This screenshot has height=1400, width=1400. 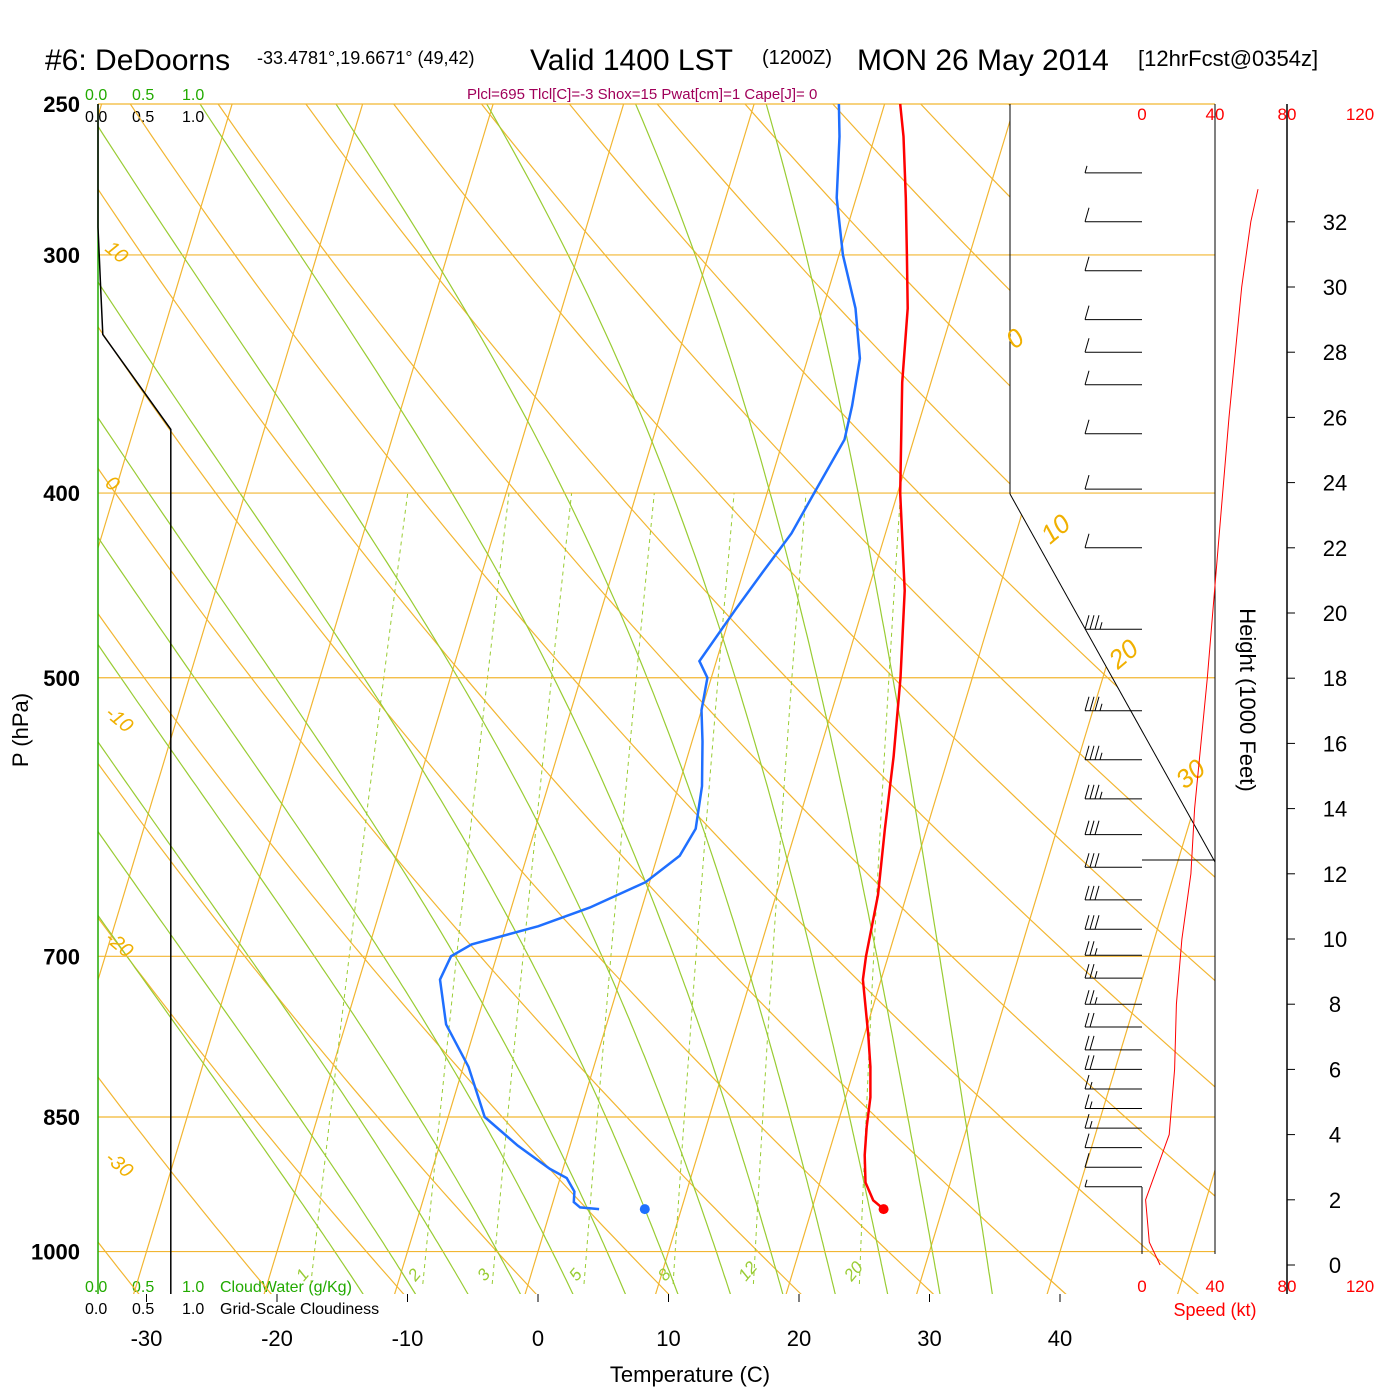 What do you see at coordinates (134, 699) in the screenshot?
I see `cloudiness-line` at bounding box center [134, 699].